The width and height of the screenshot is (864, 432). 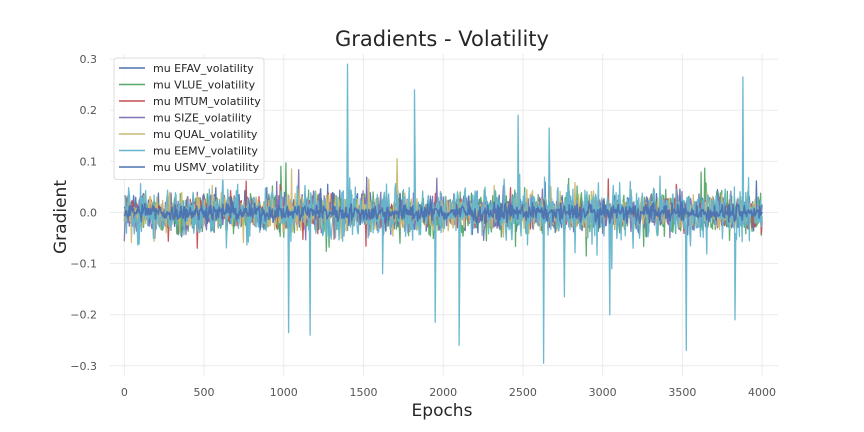 I want to click on x-tick-label: 1000, so click(x=284, y=392).